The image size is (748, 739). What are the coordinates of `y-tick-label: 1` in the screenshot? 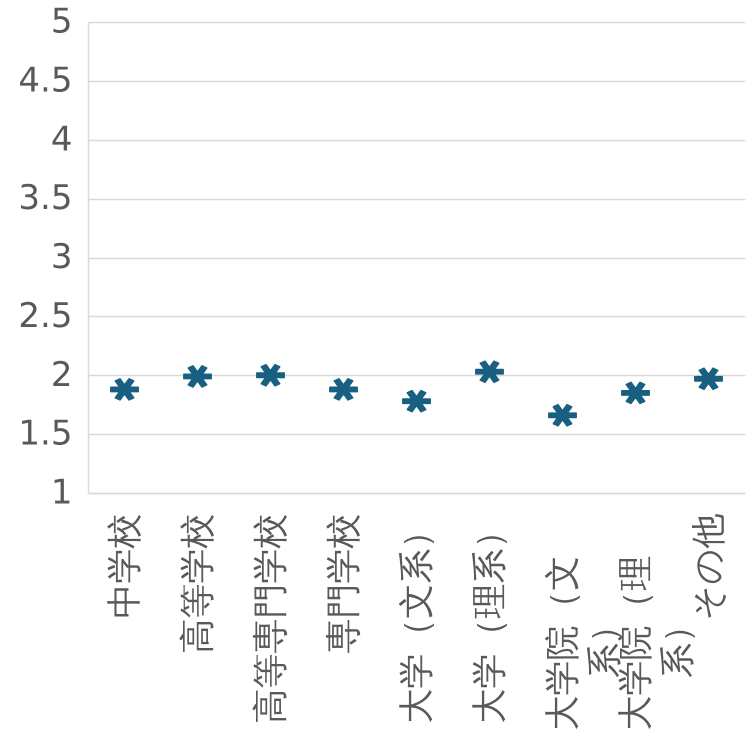 It's located at (61, 492).